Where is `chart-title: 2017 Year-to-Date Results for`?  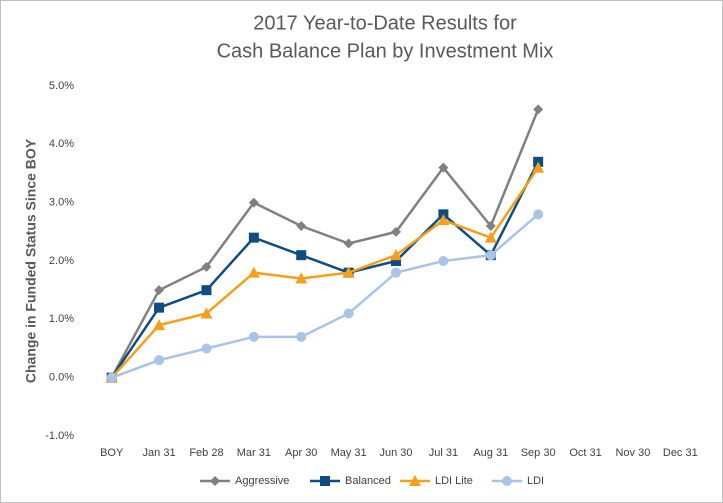
chart-title: 2017 Year-to-Date Results for is located at coordinates (385, 23).